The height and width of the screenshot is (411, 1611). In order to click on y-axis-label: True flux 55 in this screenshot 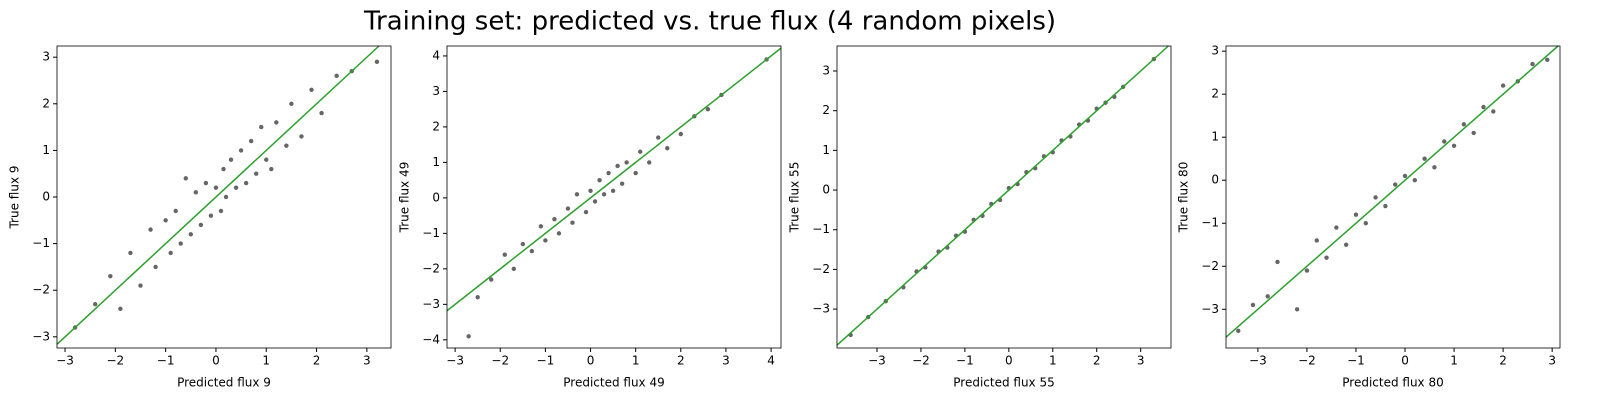, I will do `click(795, 198)`.